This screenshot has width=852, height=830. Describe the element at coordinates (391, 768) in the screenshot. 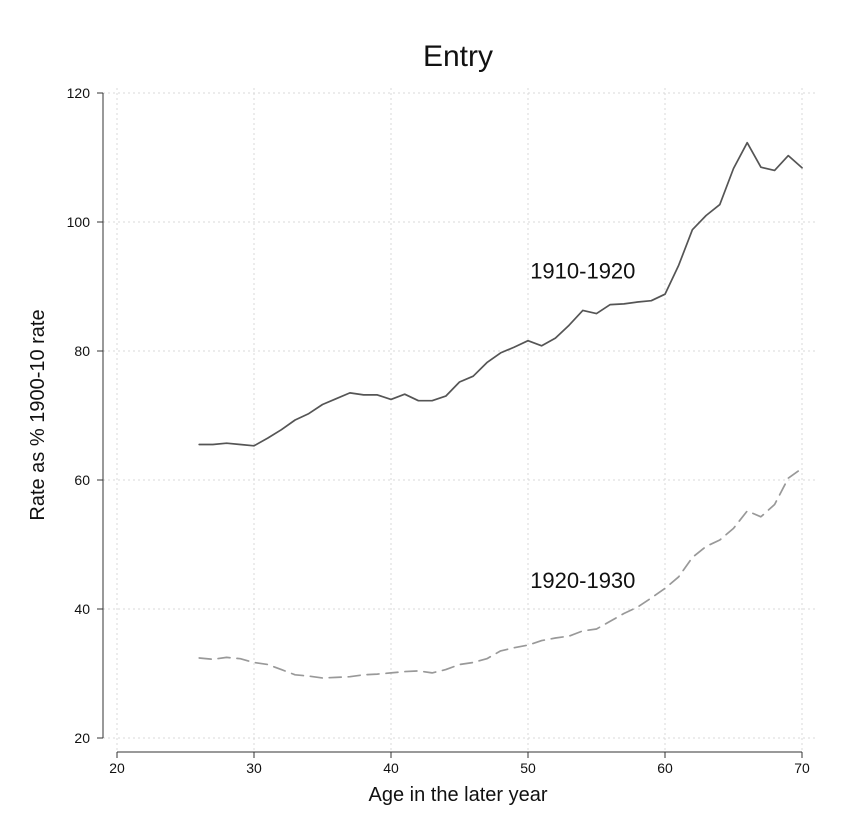

I see `x-tick-label: 40` at that location.